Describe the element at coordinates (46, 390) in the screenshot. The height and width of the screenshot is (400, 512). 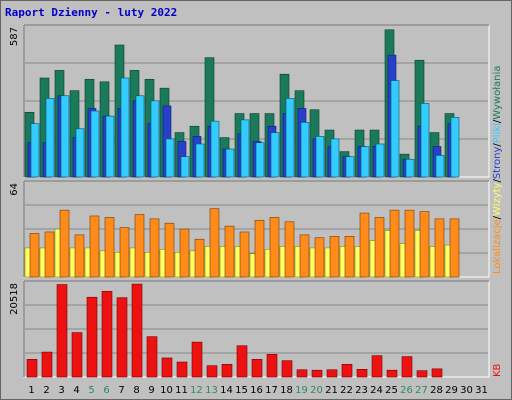
I see `x-tick-label: 2` at that location.